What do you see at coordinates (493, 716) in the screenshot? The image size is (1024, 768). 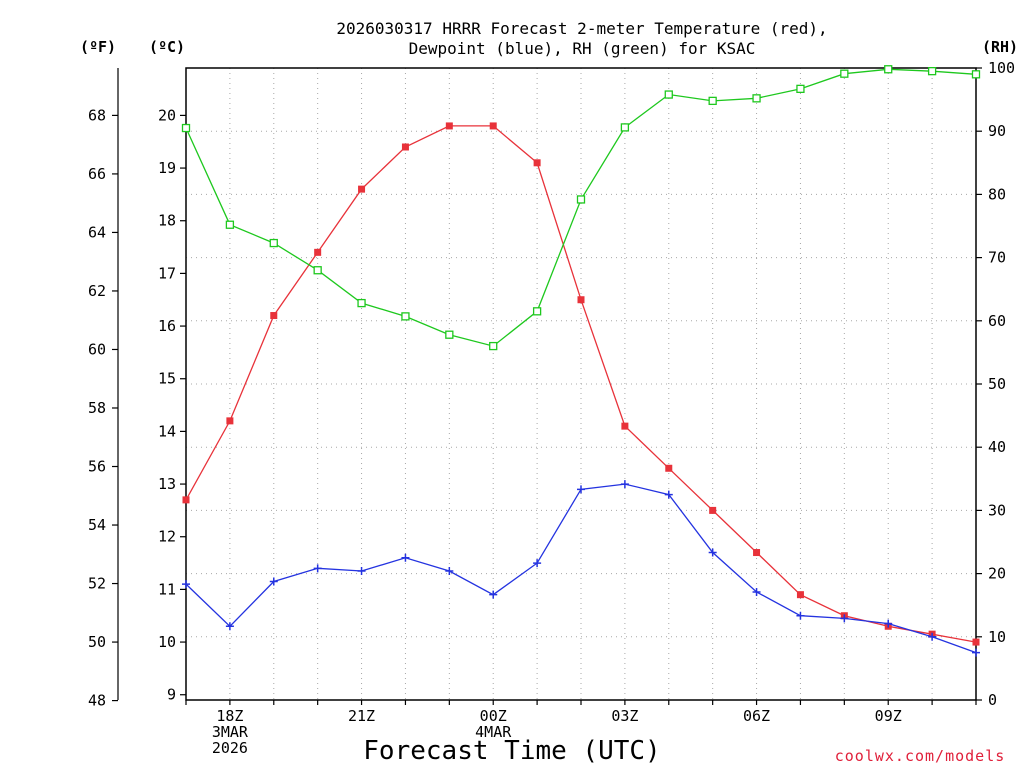 I see `x-tick-label: 00Z` at bounding box center [493, 716].